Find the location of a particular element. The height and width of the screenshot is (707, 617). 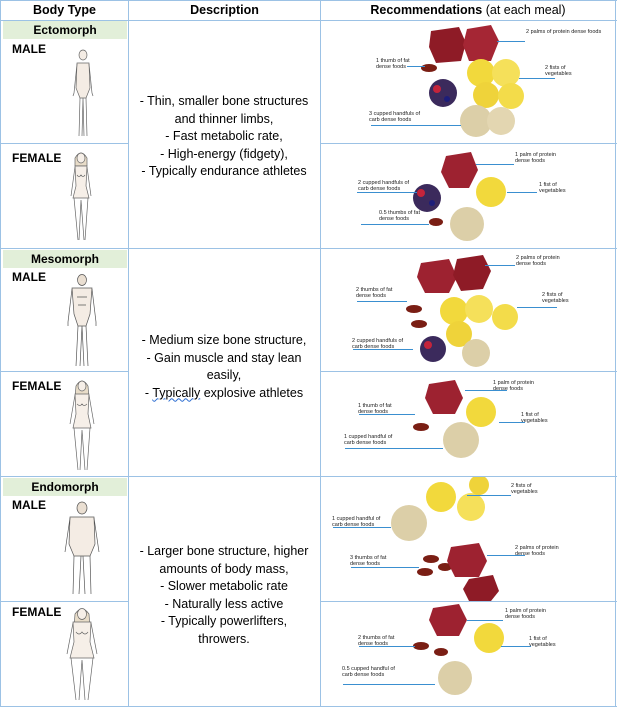

ecto-male-fat-label: 1 thumb of fat dense foods is located at coordinates (393, 64).